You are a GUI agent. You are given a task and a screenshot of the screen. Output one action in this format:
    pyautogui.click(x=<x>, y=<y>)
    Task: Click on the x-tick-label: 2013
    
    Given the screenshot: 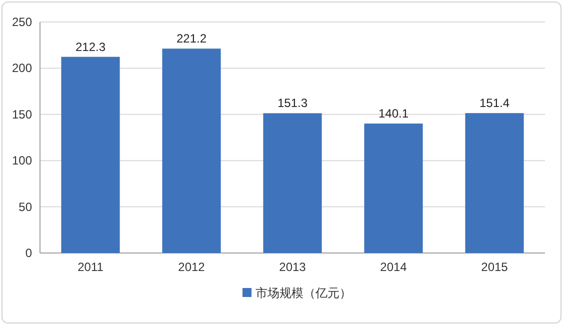 What is the action you would take?
    pyautogui.click(x=292, y=267)
    